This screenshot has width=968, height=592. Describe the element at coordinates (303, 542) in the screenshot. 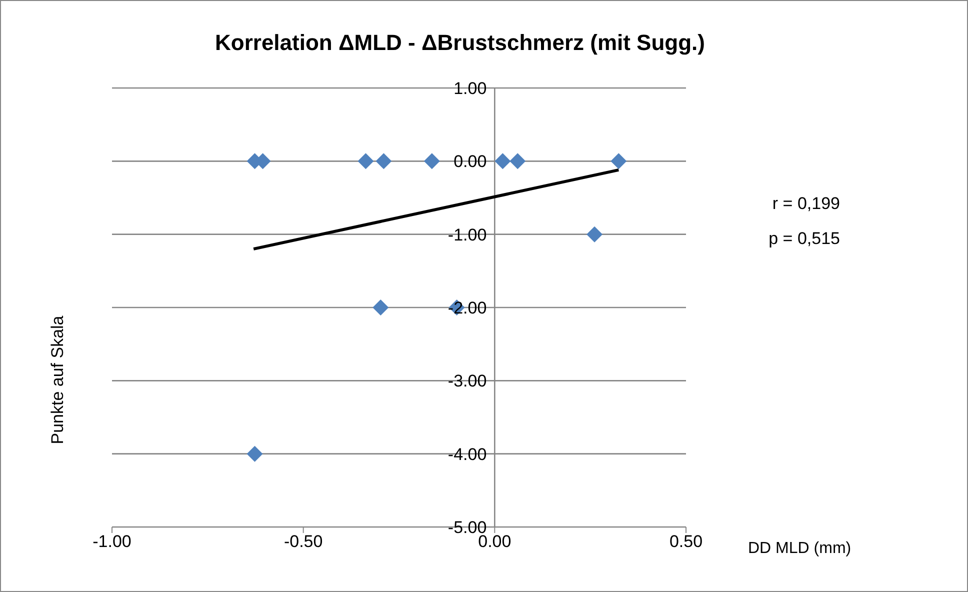

I see `x-tick-label: -0.50` at that location.